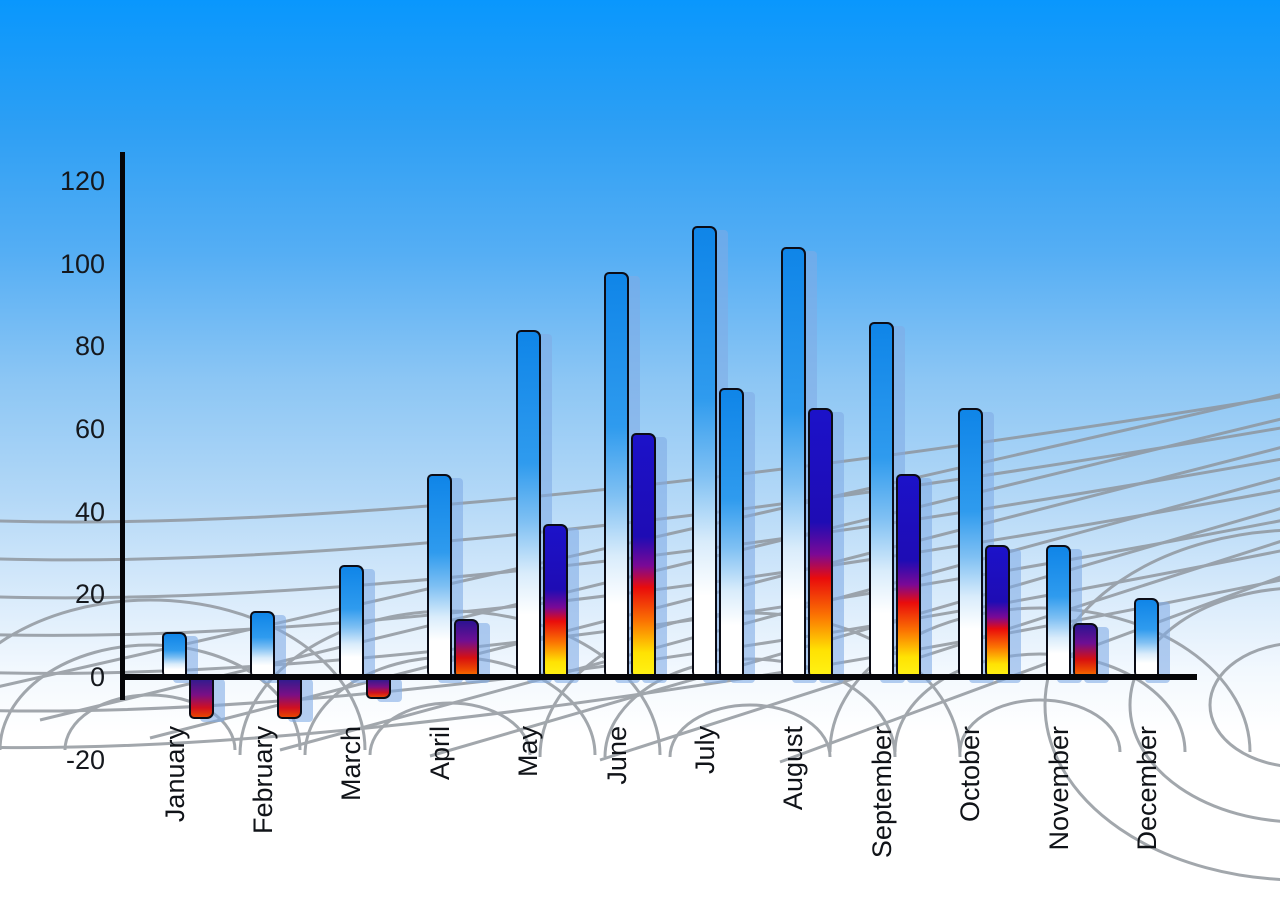 The width and height of the screenshot is (1280, 905). I want to click on x-label-text: August, so click(793, 768).